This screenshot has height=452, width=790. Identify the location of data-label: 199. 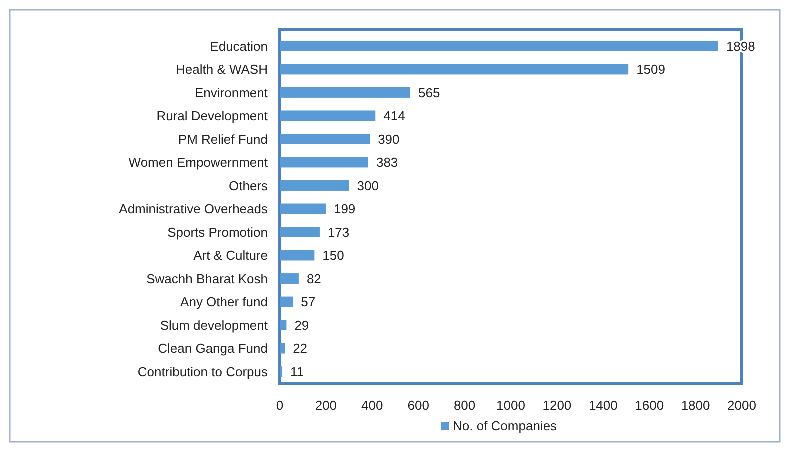
(345, 209).